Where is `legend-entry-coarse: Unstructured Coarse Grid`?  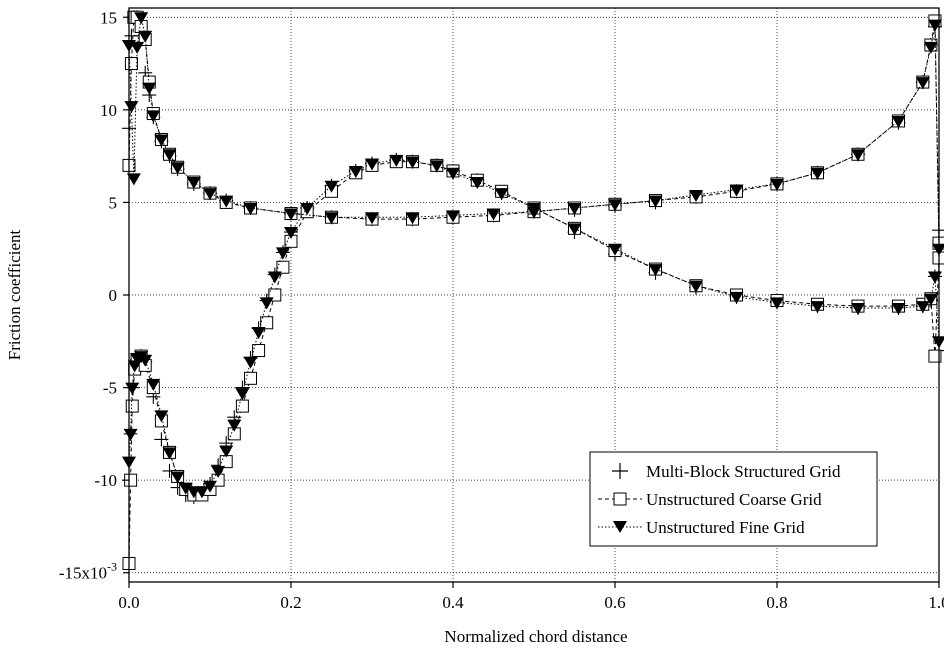 legend-entry-coarse: Unstructured Coarse Grid is located at coordinates (710, 499).